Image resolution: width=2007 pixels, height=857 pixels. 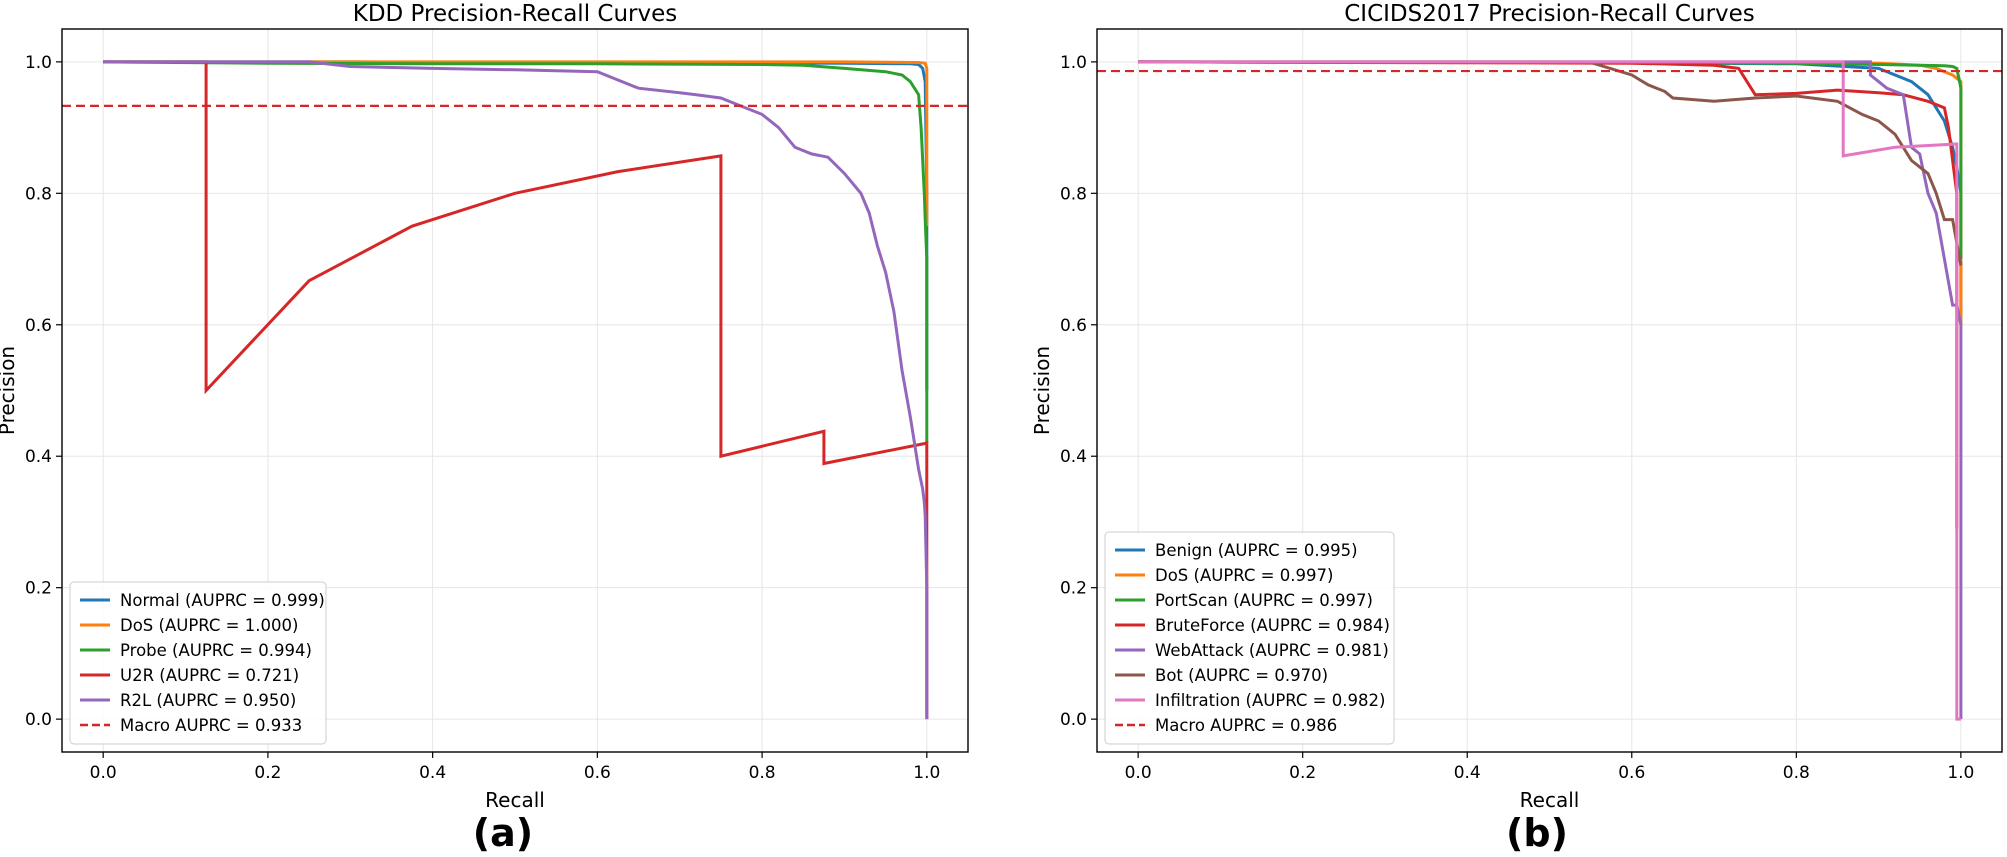 What do you see at coordinates (1246, 725) in the screenshot?
I see `legend-entry-label: Macro AUPRC = 0.986` at bounding box center [1246, 725].